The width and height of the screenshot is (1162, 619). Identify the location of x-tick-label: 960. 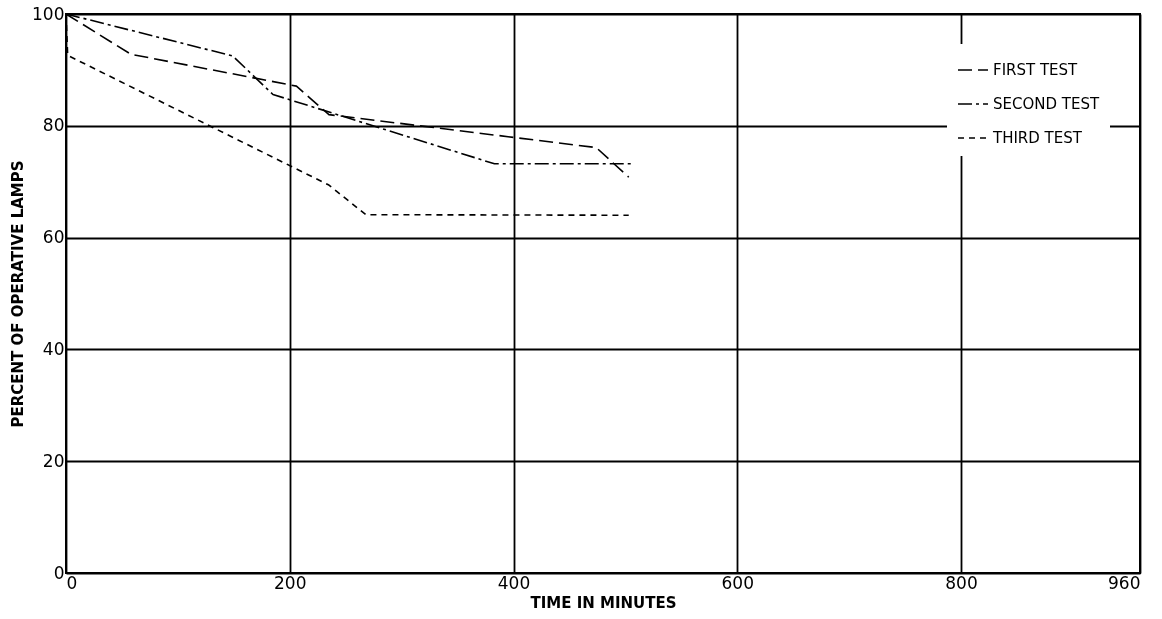
(1124, 582).